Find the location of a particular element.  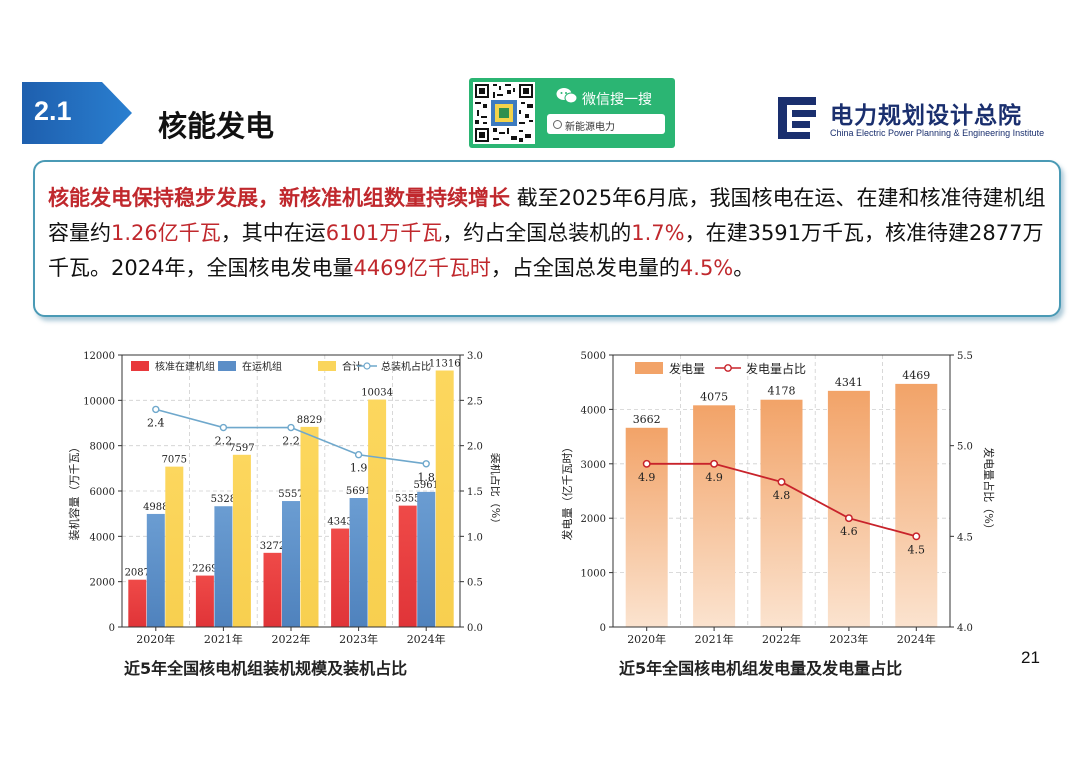

y2-tick-label: 2.0 is located at coordinates (475, 447).